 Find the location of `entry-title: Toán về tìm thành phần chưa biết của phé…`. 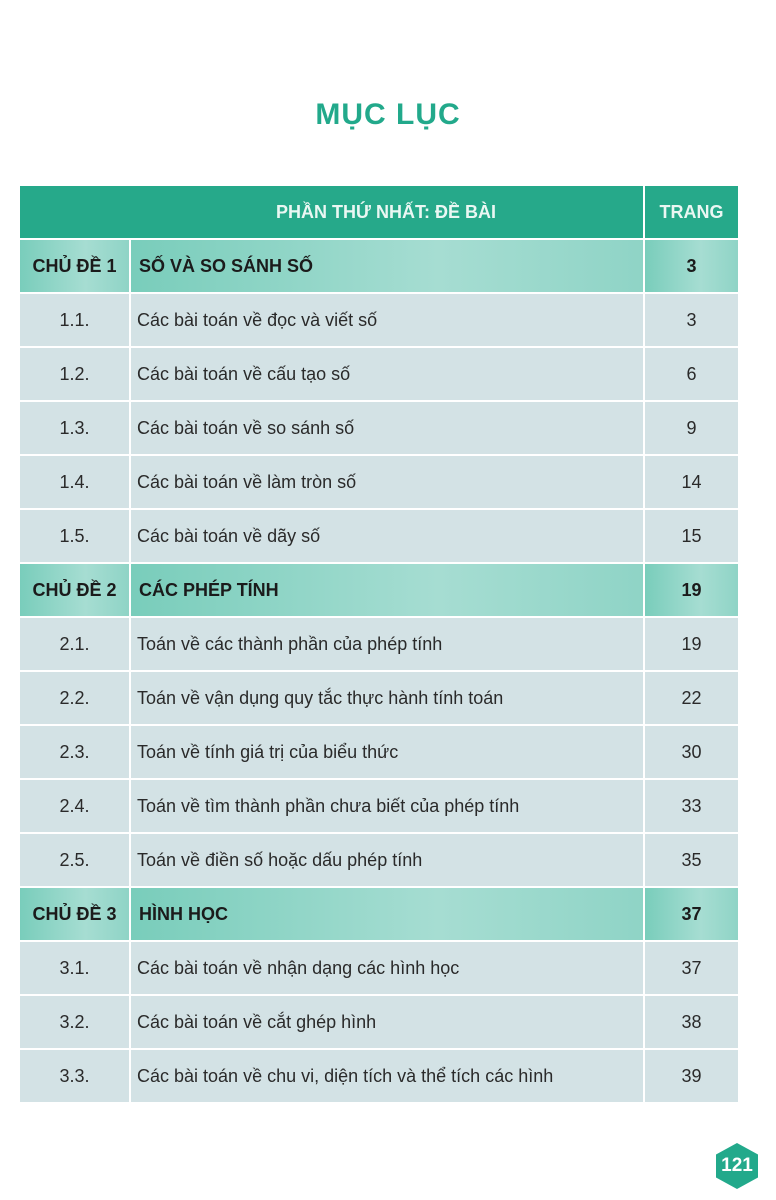

entry-title: Toán về tìm thành phần chưa biết của phé… is located at coordinates (387, 806).